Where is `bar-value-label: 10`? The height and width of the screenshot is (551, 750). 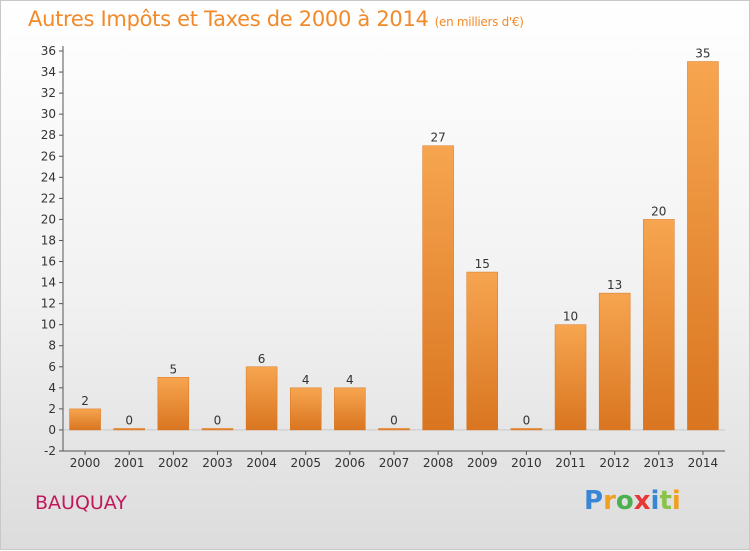
bar-value-label: 10 is located at coordinates (570, 317).